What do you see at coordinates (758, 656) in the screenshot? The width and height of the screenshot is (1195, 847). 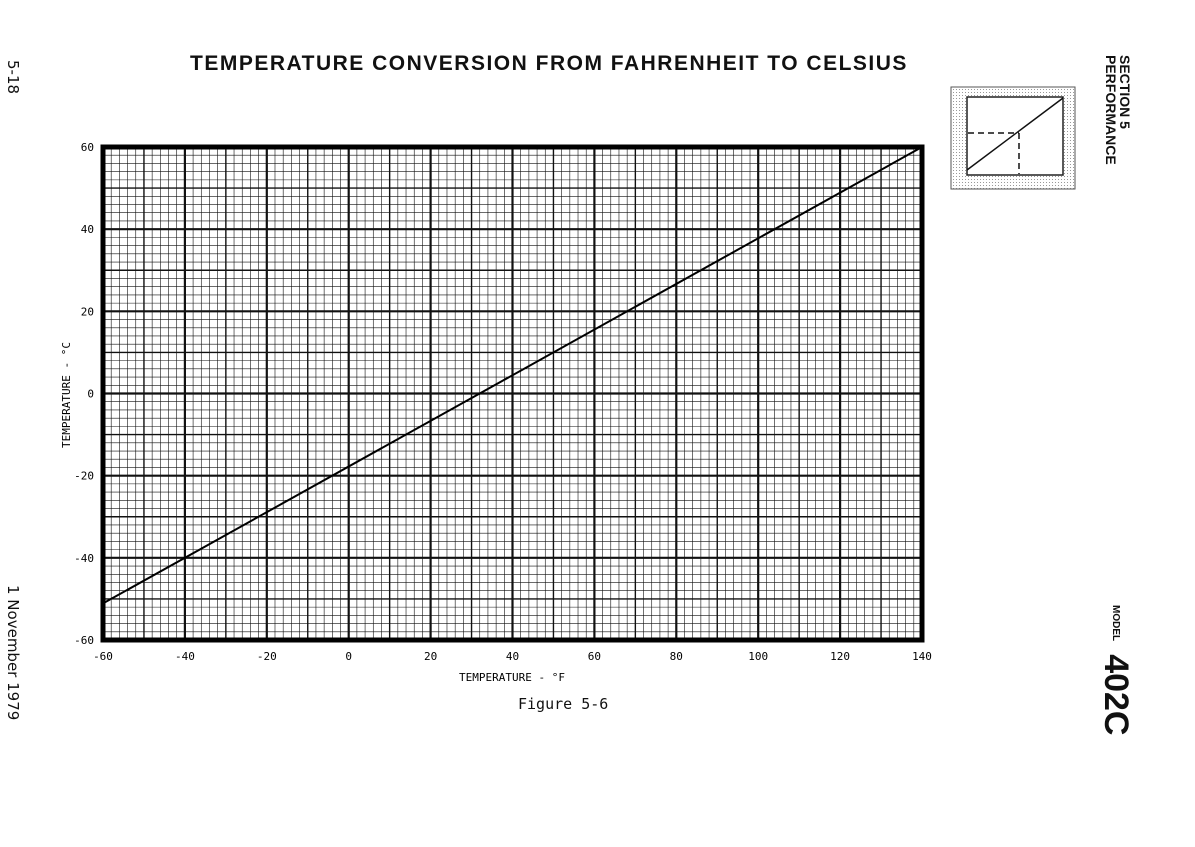 I see `x-tick-label: 100` at bounding box center [758, 656].